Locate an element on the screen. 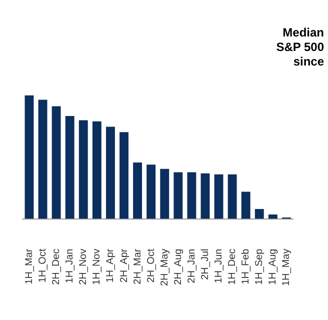  x-tick-label: 1H_Jan is located at coordinates (70, 266).